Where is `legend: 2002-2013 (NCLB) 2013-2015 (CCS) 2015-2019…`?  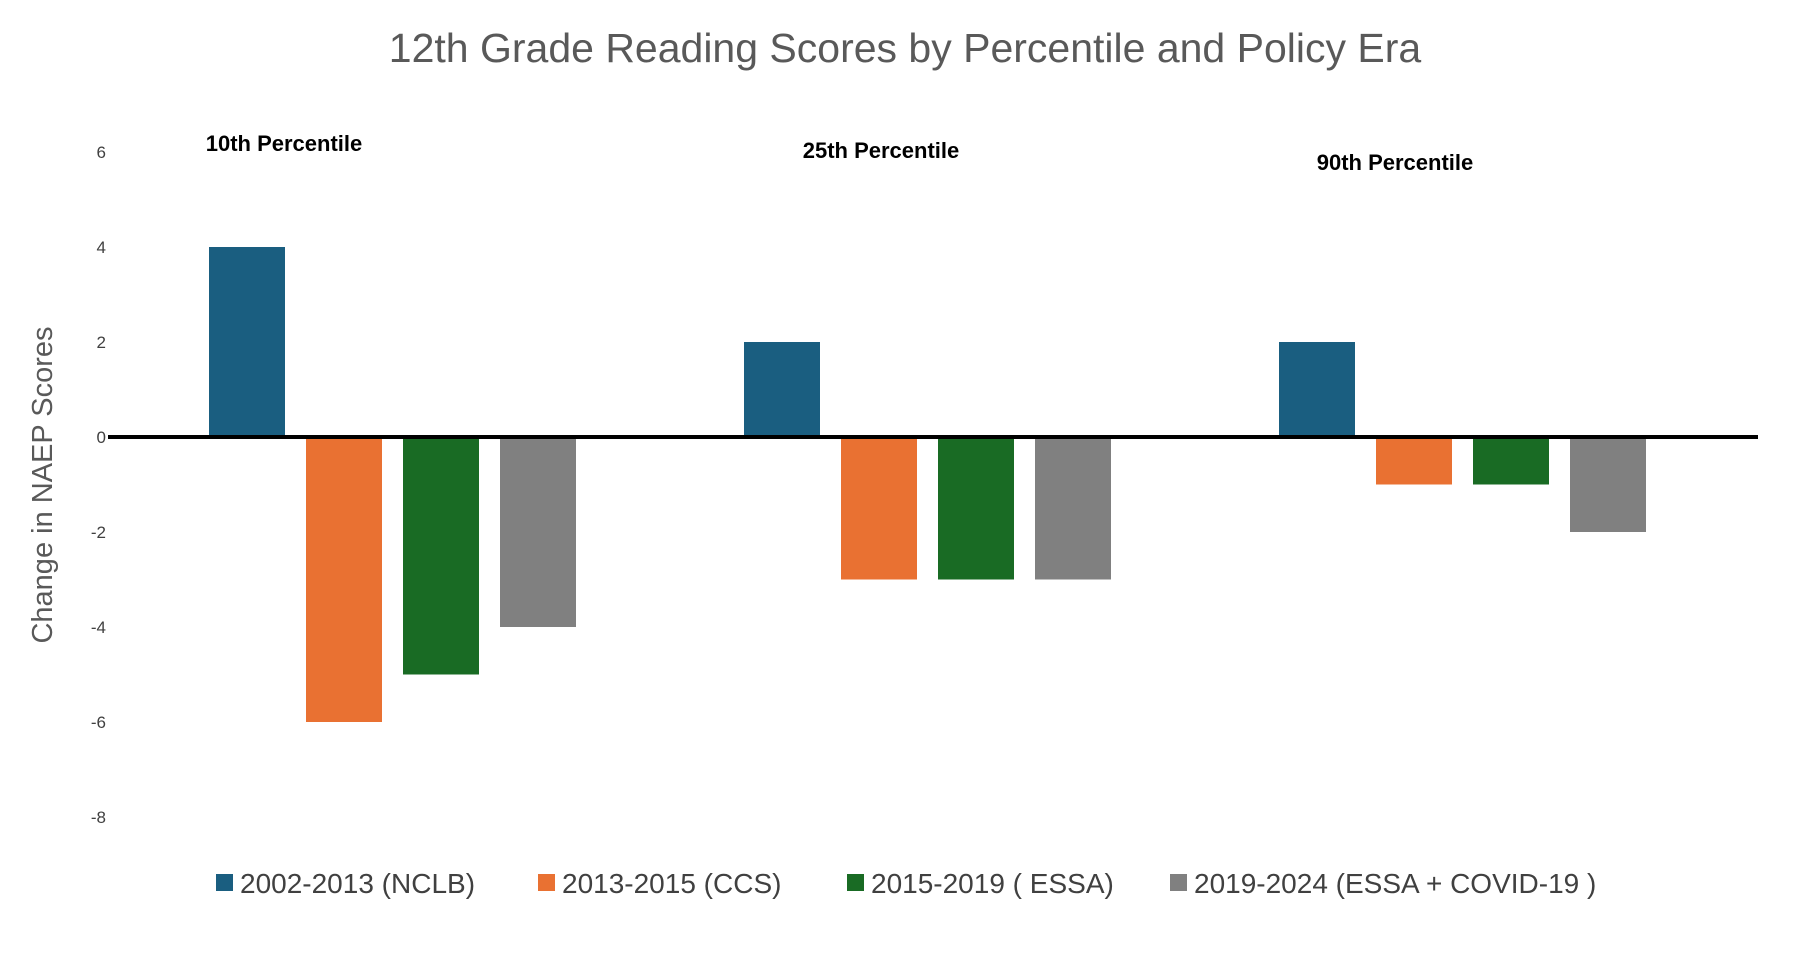 legend: 2002-2013 (NCLB) 2013-2015 (CCS) 2015-2019… is located at coordinates (906, 883).